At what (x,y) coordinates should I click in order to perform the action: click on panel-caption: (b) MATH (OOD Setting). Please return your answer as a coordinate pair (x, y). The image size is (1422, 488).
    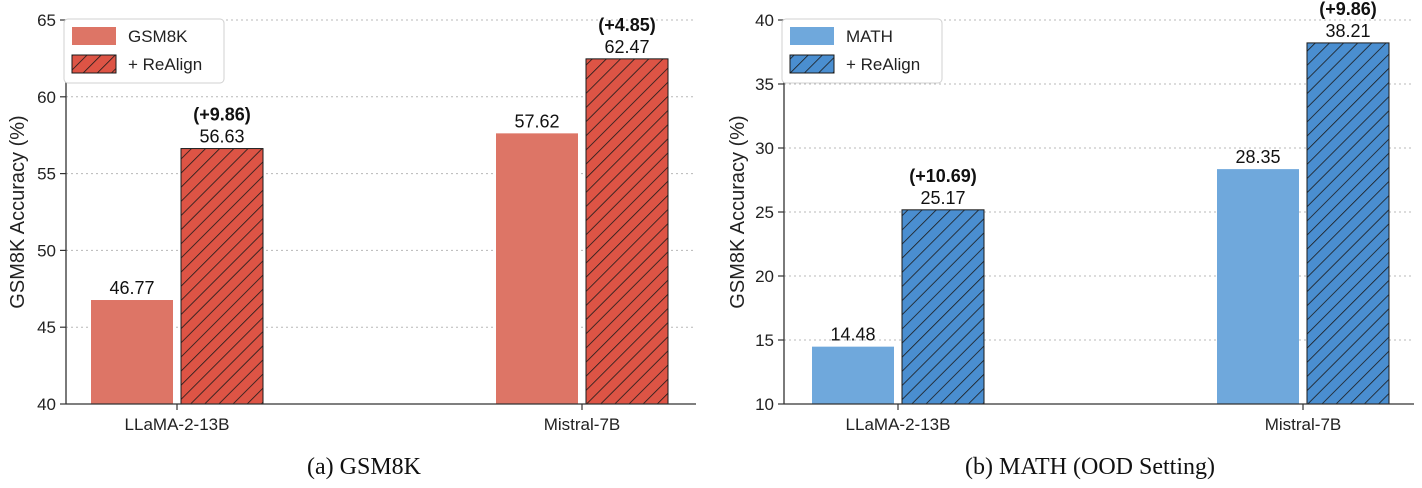
    Looking at the image, I should click on (1090, 467).